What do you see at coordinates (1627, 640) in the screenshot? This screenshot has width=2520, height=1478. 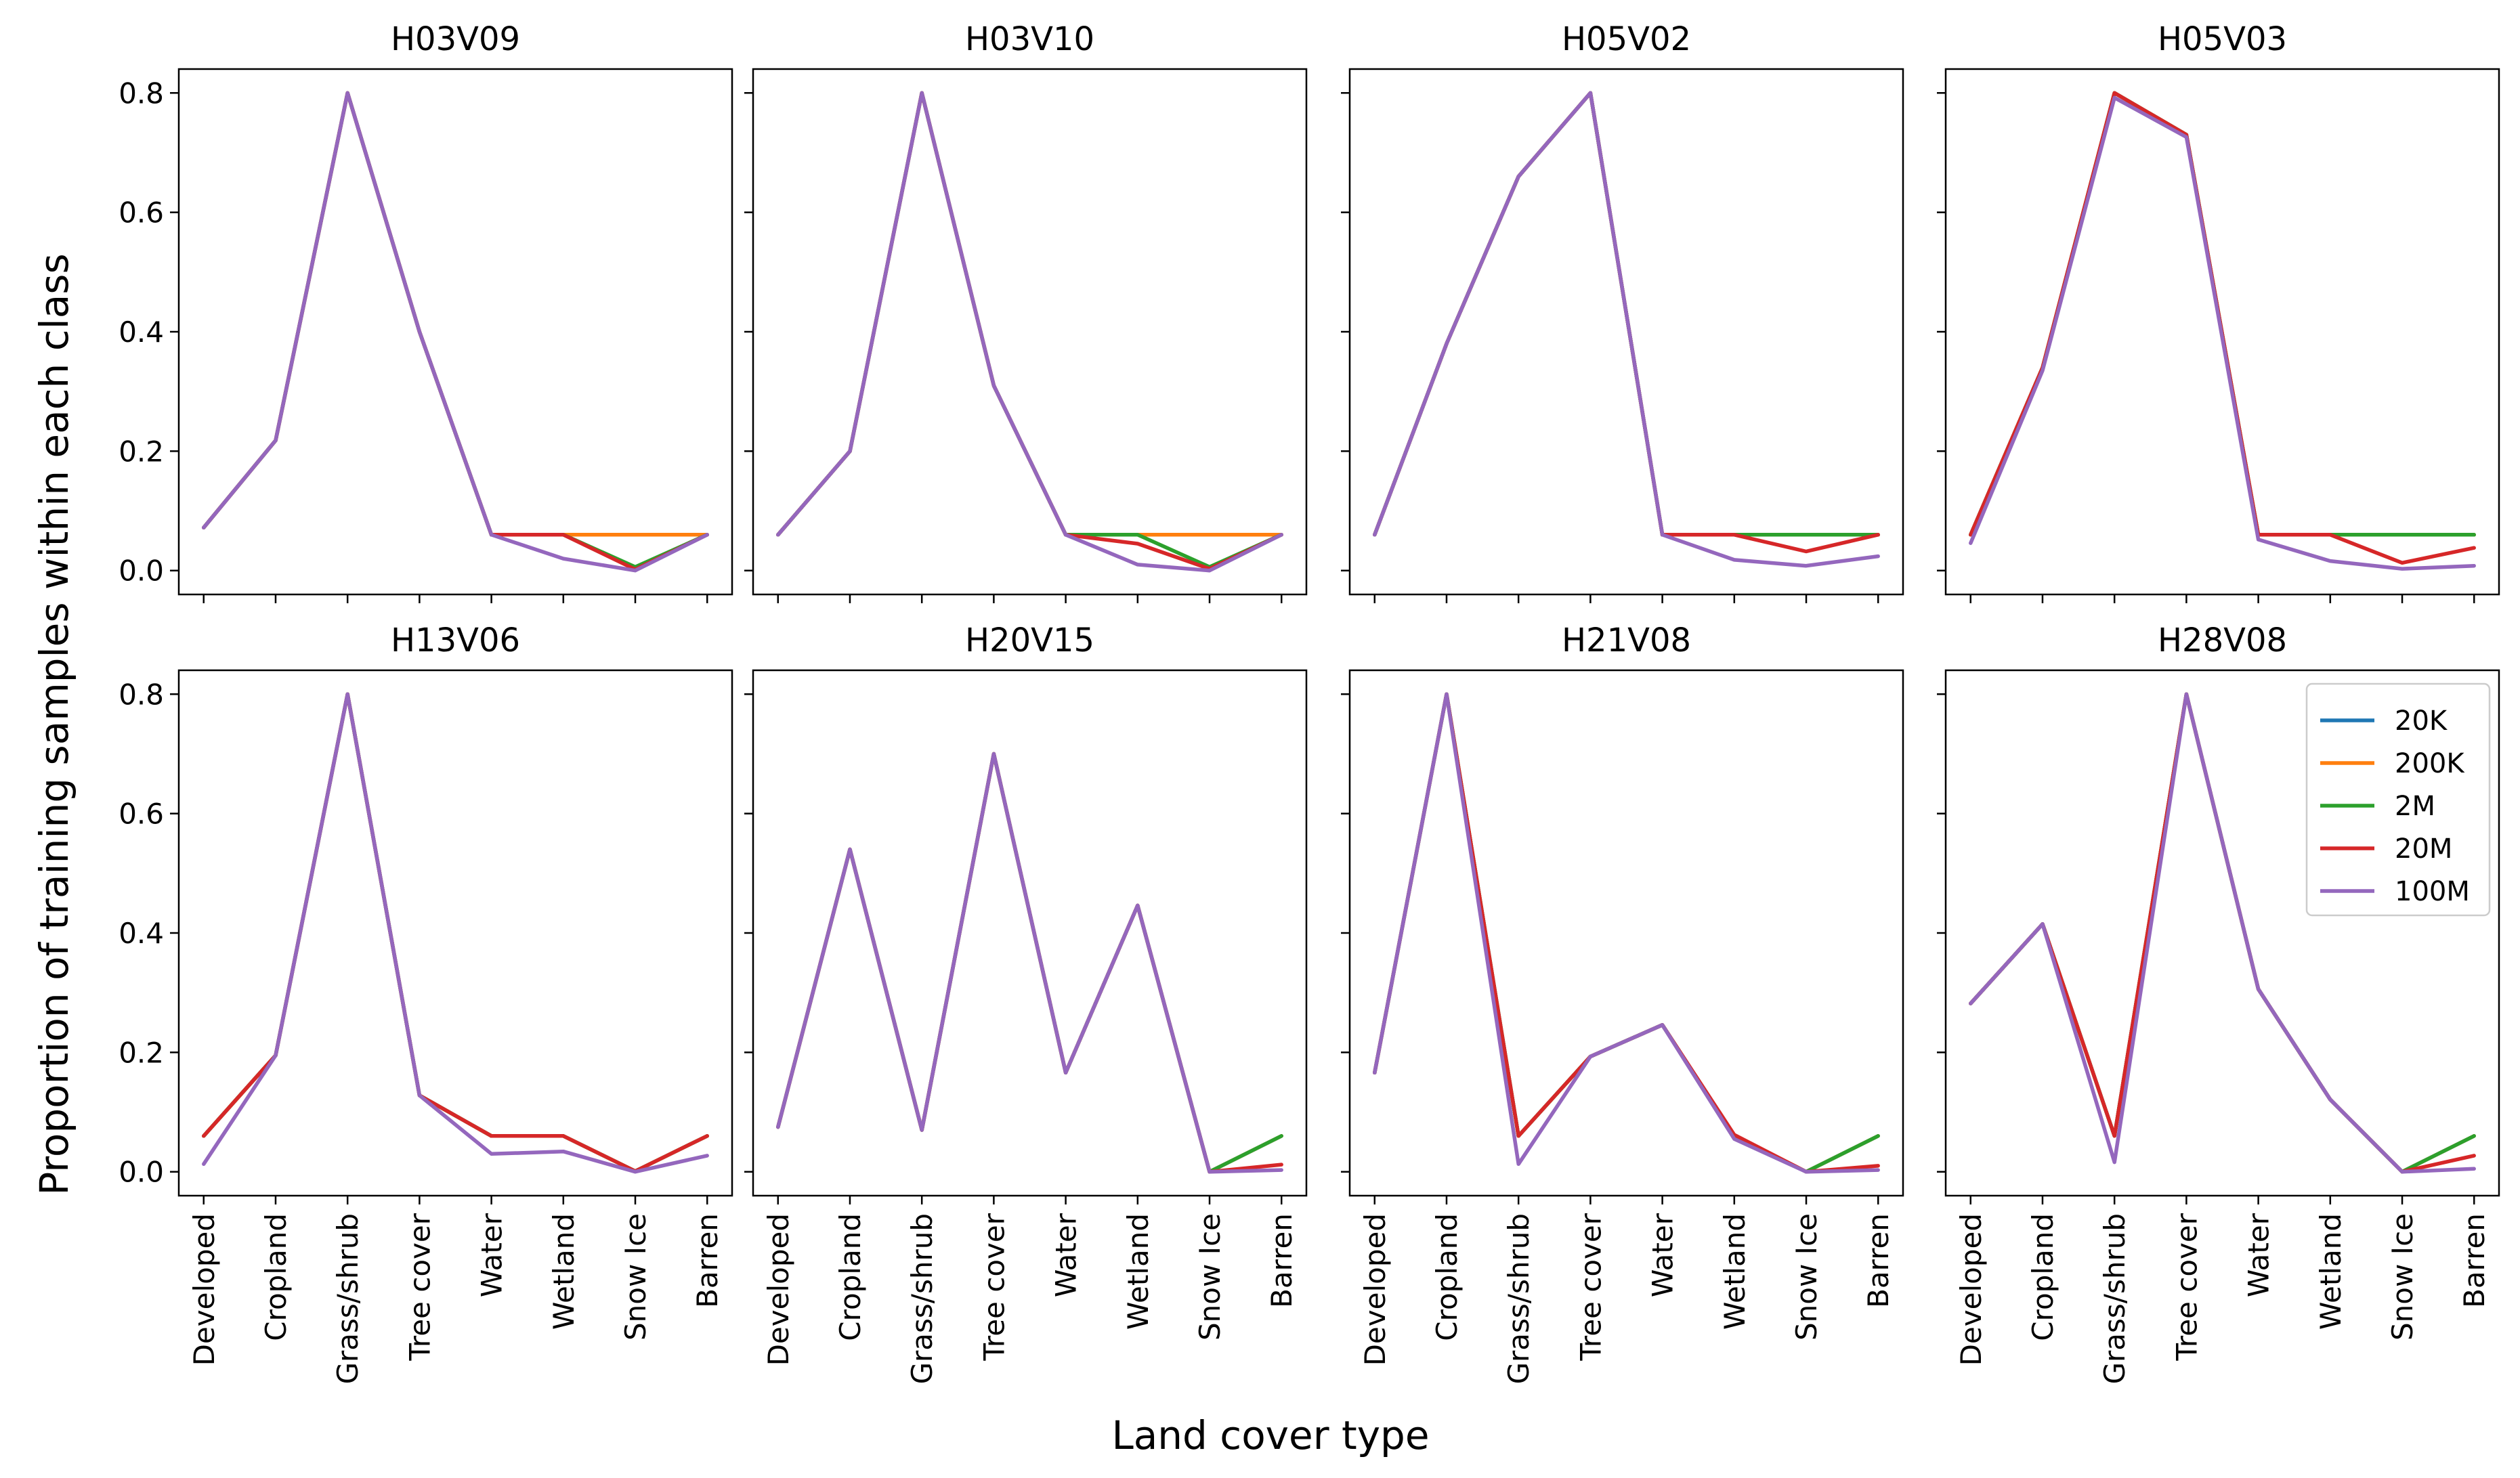 I see `subplot-title: H21V08` at bounding box center [1627, 640].